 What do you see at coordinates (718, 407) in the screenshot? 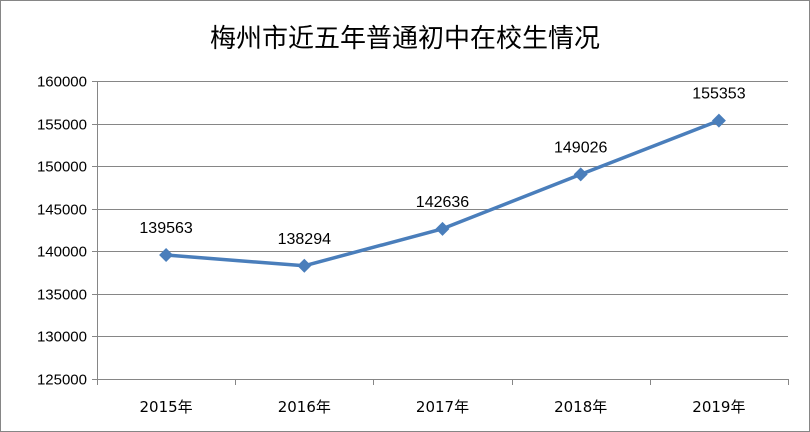
I see `x-tick-label: 2019年` at bounding box center [718, 407].